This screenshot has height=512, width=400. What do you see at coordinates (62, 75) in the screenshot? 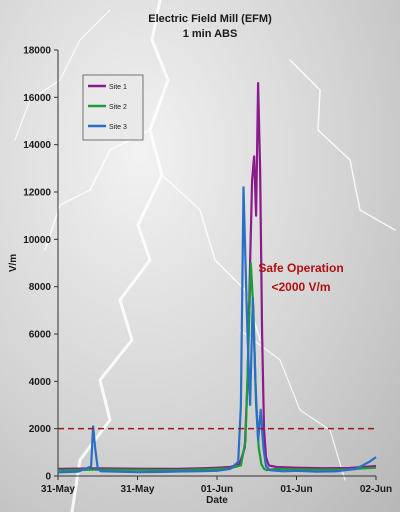
I see `lightning-bolt-upper-left` at bounding box center [62, 75].